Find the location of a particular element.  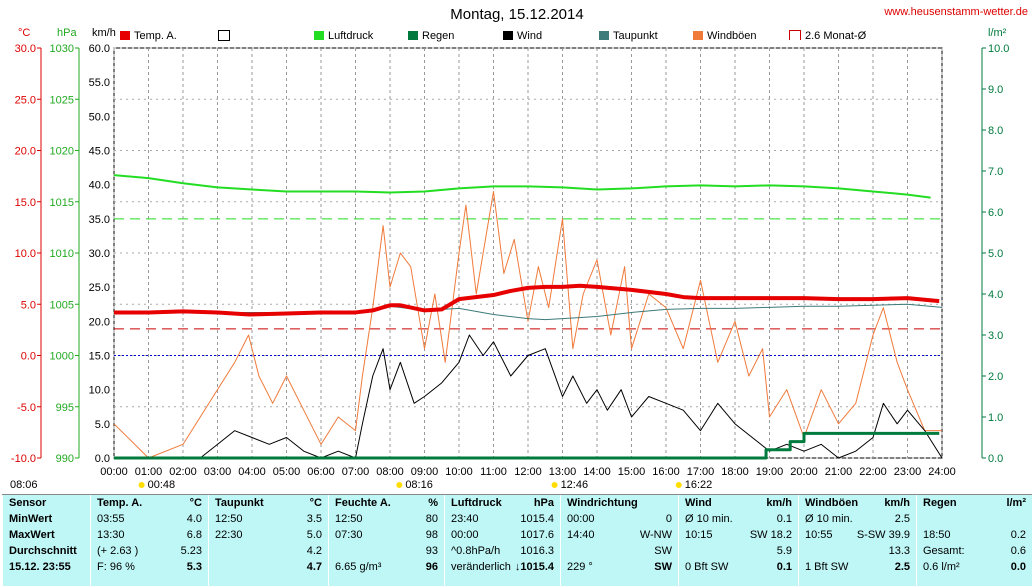

temp-tick-label: 30.0 is located at coordinates (25, 49).